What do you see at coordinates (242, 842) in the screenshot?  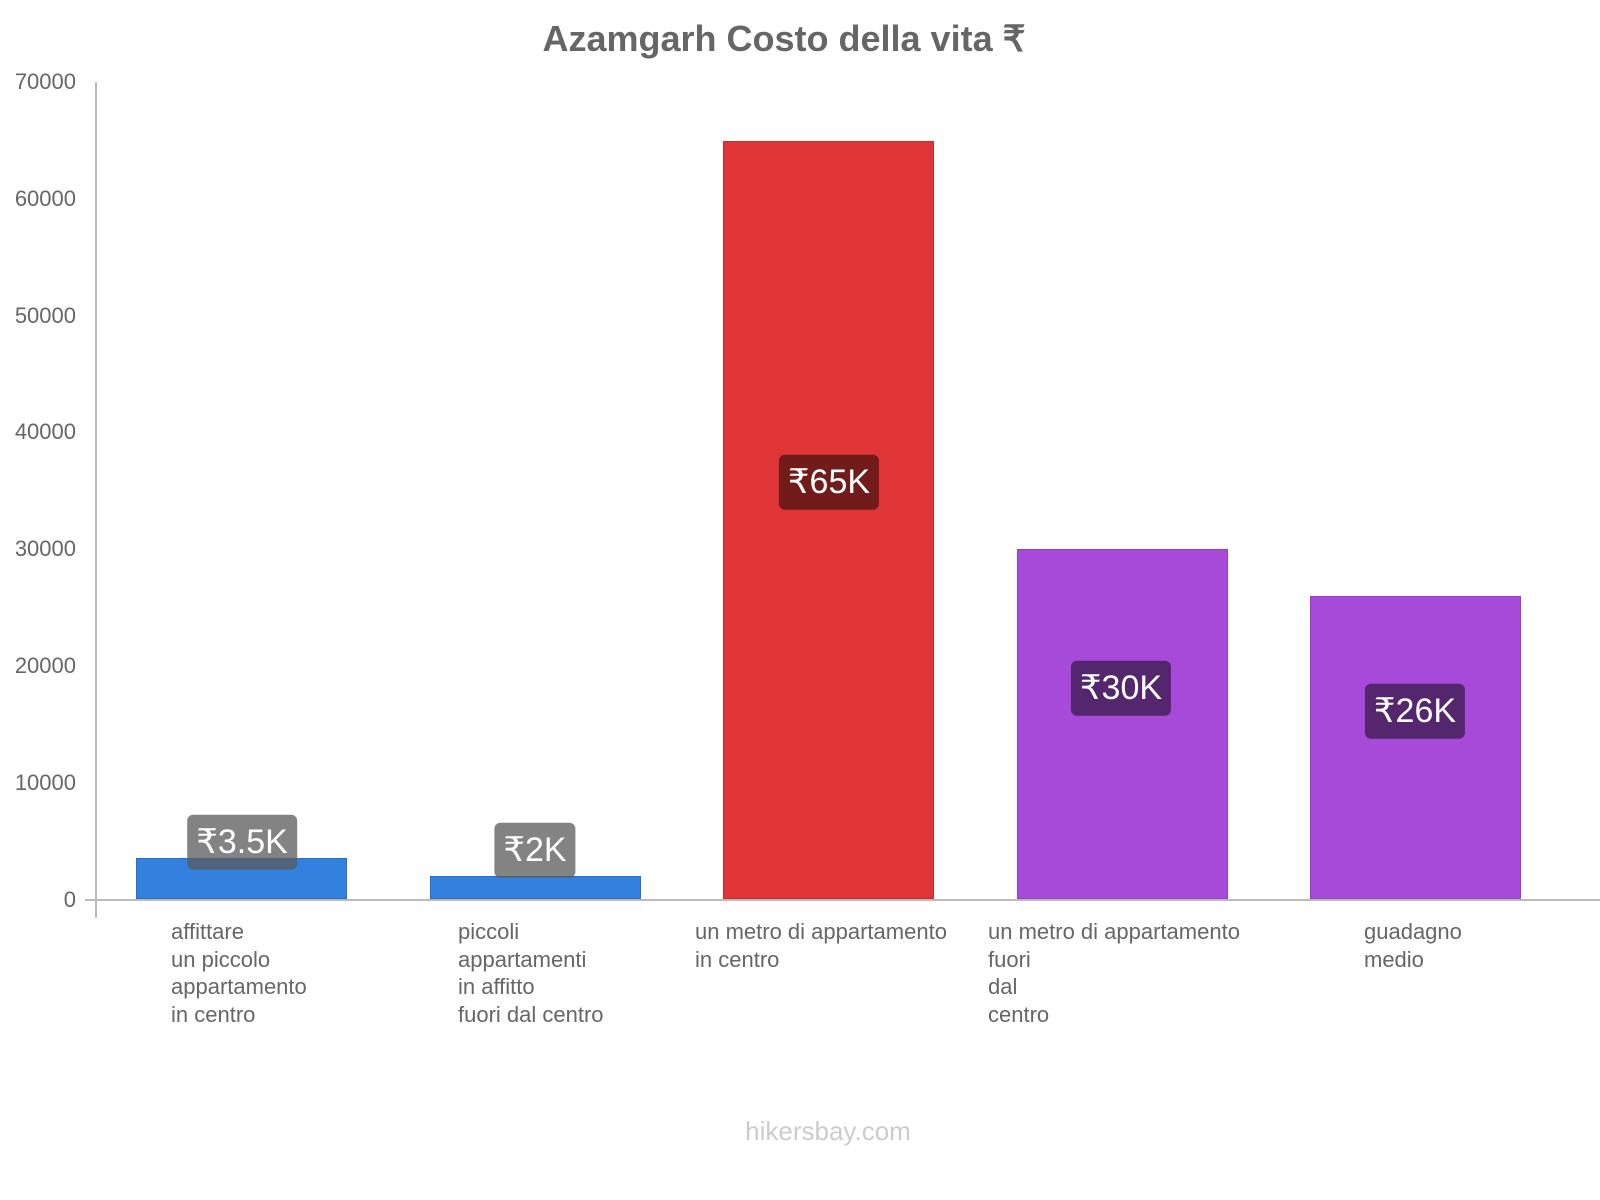 I see `bar-value-badge: ₹3.5K` at bounding box center [242, 842].